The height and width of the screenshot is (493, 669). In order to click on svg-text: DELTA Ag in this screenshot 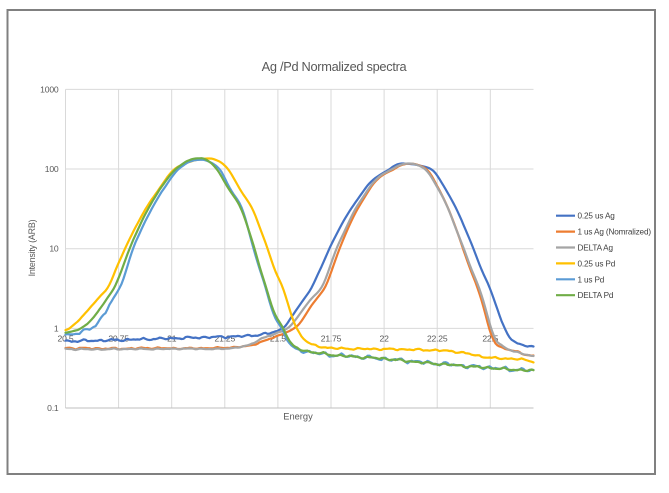, I will do `click(596, 248)`.